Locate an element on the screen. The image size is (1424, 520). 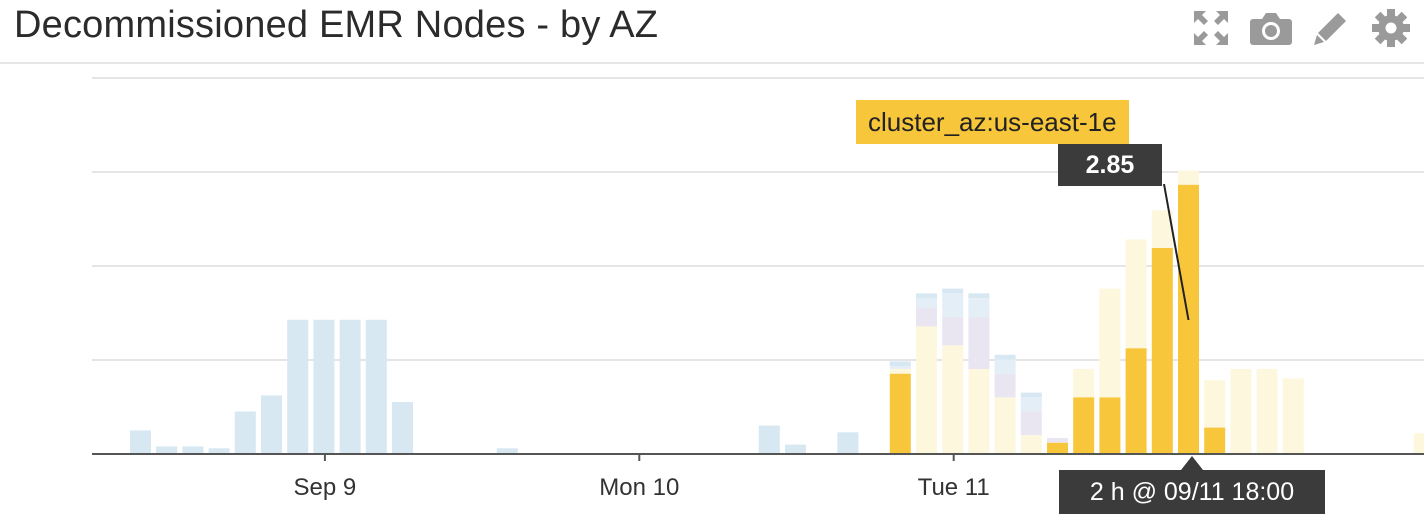
widget-title: Decommissioned EMR Nodes - by AZ is located at coordinates (336, 25).